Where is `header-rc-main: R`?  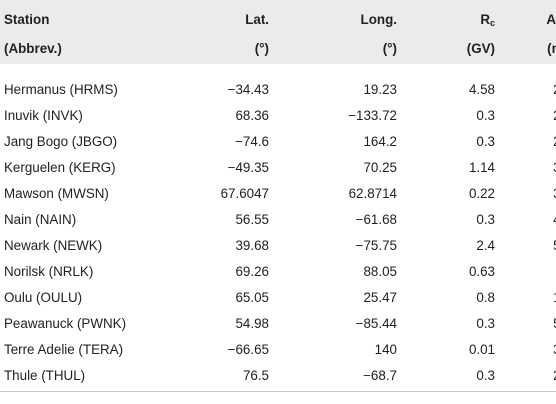 header-rc-main: R is located at coordinates (485, 19).